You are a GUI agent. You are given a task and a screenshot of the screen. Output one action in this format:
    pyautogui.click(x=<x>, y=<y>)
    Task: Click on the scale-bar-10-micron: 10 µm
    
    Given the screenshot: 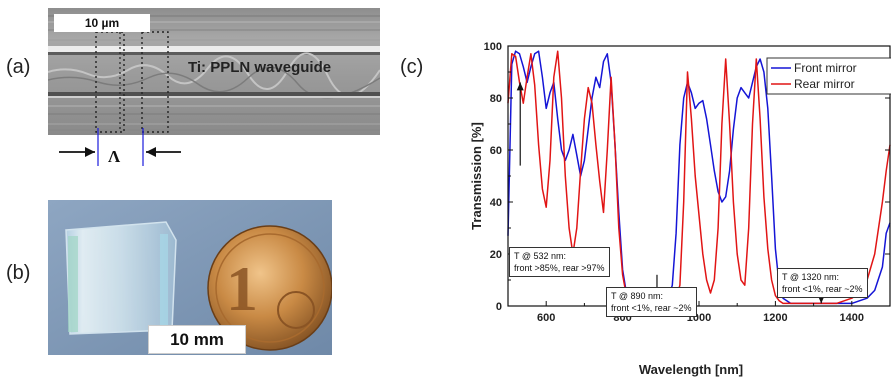 What is the action you would take?
    pyautogui.click(x=102, y=23)
    